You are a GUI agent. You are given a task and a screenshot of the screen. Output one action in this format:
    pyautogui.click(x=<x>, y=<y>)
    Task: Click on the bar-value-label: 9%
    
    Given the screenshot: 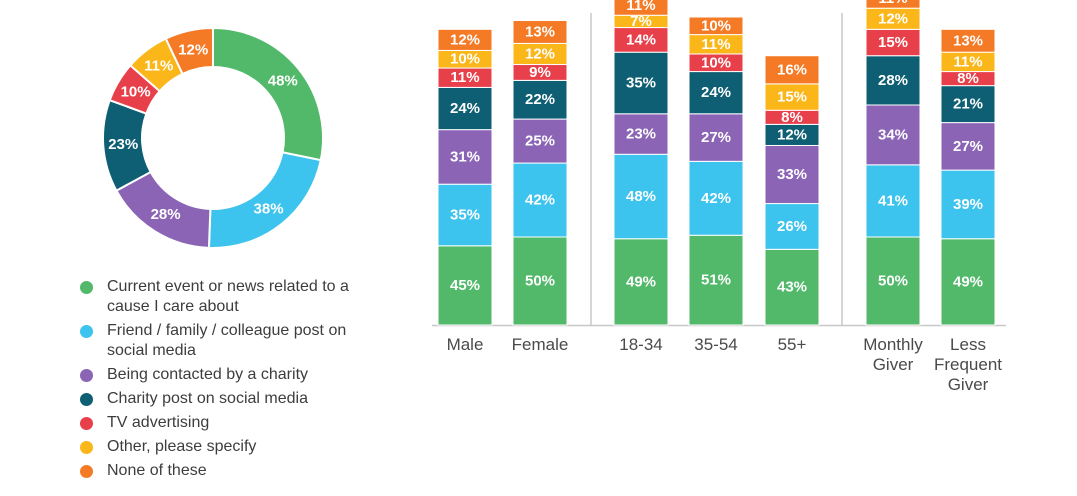 What is the action you would take?
    pyautogui.click(x=540, y=72)
    